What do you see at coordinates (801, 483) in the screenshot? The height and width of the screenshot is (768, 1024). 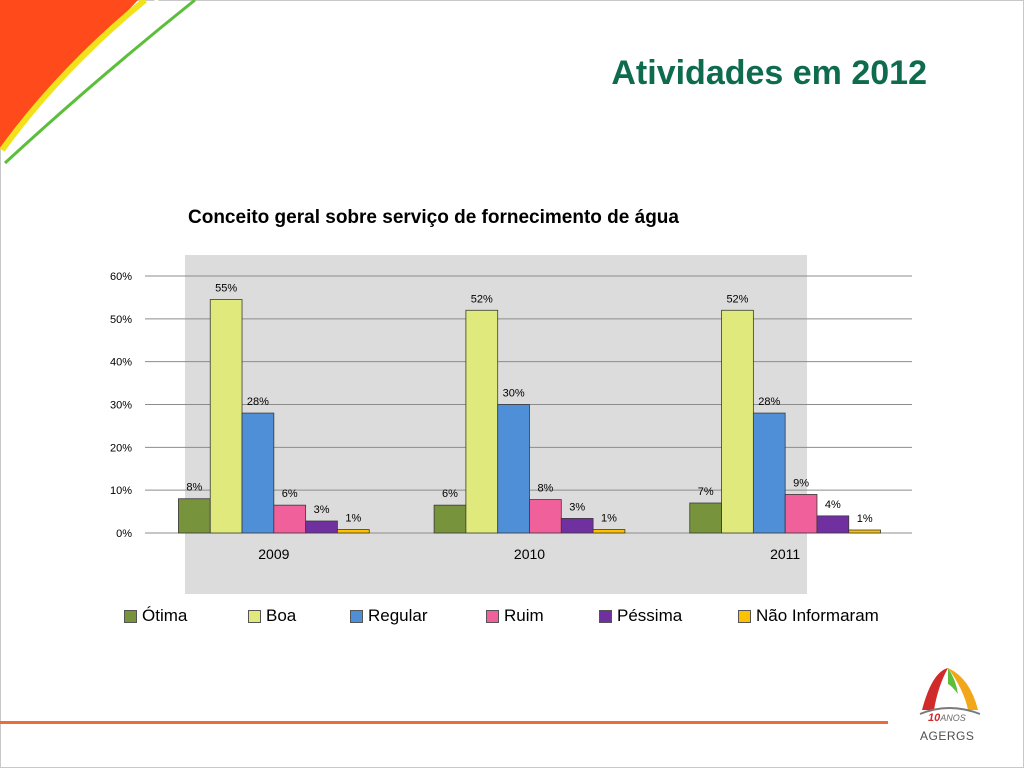 I see `data-label: 9%` at bounding box center [801, 483].